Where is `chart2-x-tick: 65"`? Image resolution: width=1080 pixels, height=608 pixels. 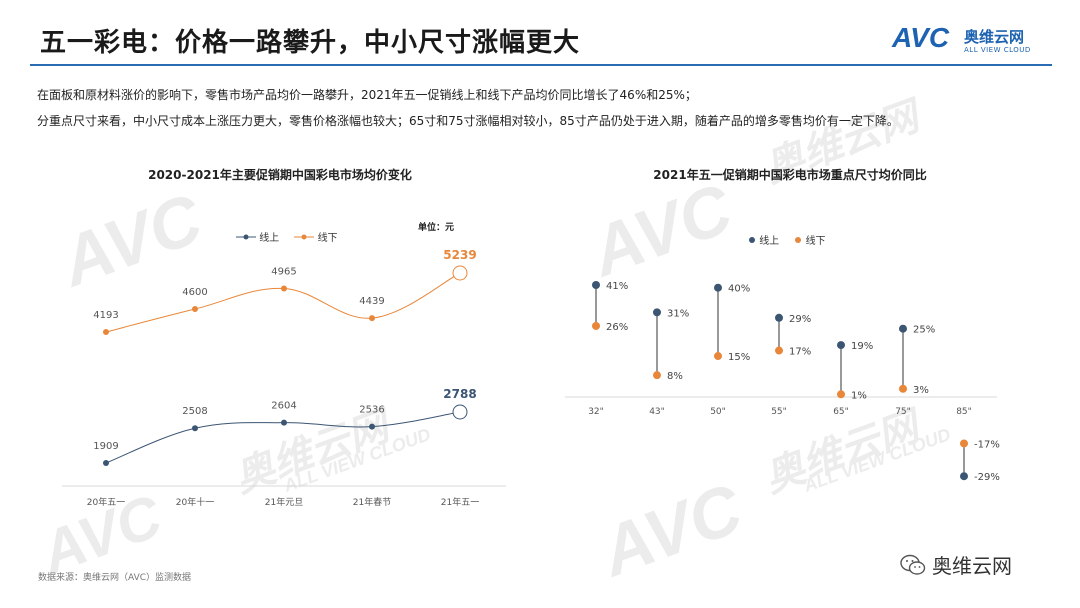 chart2-x-tick: 65" is located at coordinates (841, 412).